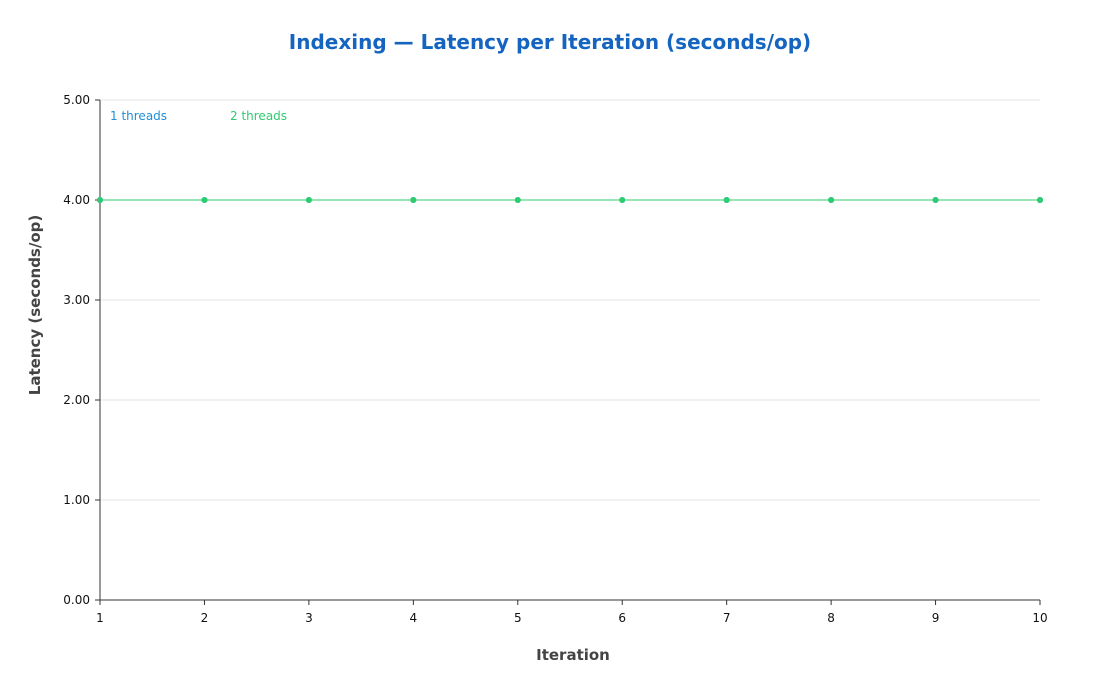  I want to click on x-tick-label: 4, so click(414, 618).